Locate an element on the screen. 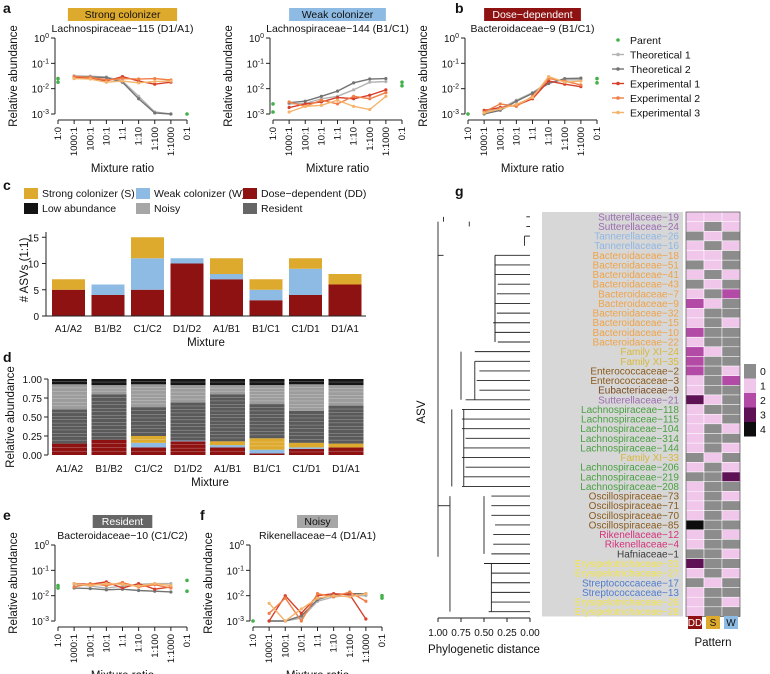 Image resolution: width=770 pixels, height=674 pixels. x-tick-label: D1/A1 is located at coordinates (345, 329).